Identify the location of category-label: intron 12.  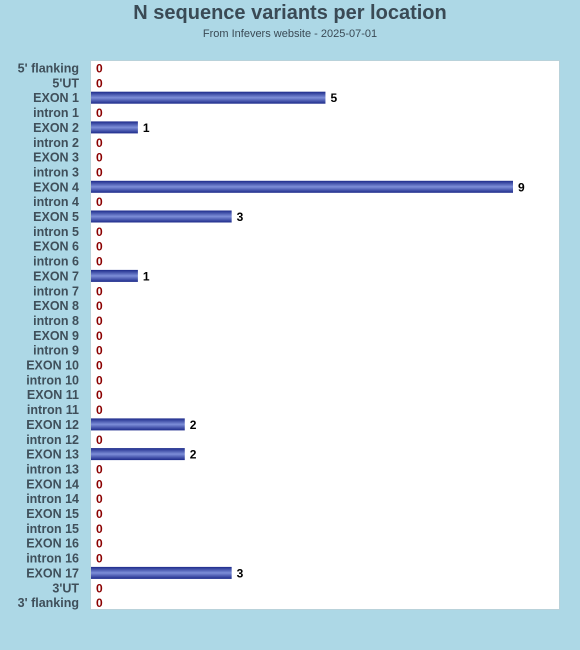
(52, 440).